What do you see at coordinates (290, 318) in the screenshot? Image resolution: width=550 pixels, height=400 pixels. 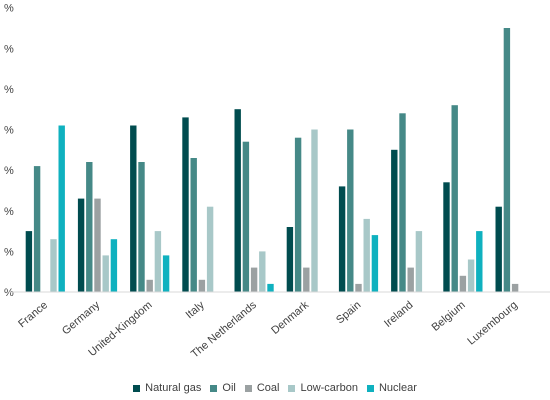 I see `x-tick-label: Denmark` at bounding box center [290, 318].